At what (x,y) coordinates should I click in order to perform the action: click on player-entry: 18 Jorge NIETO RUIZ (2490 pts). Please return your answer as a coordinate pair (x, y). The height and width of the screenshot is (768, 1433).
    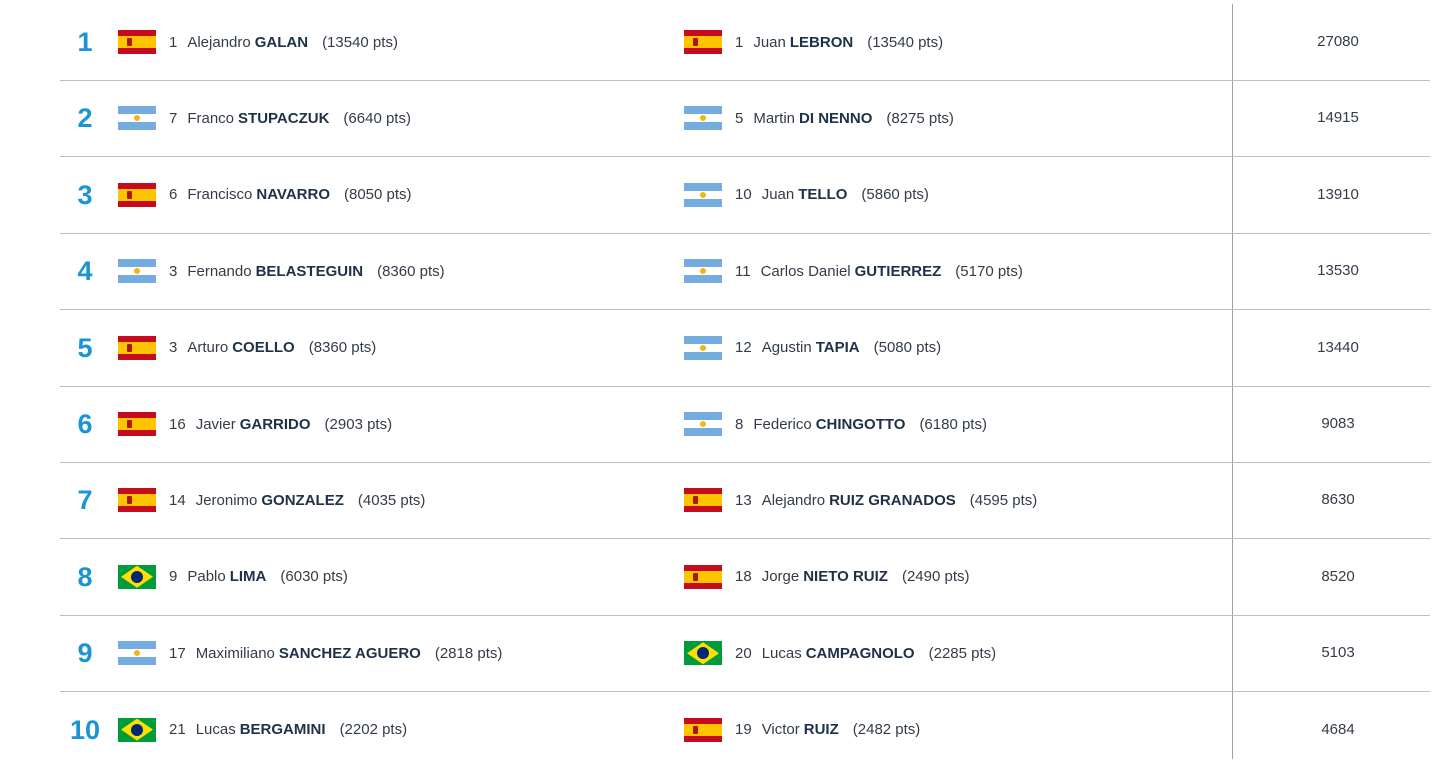
    Looking at the image, I should click on (827, 577).